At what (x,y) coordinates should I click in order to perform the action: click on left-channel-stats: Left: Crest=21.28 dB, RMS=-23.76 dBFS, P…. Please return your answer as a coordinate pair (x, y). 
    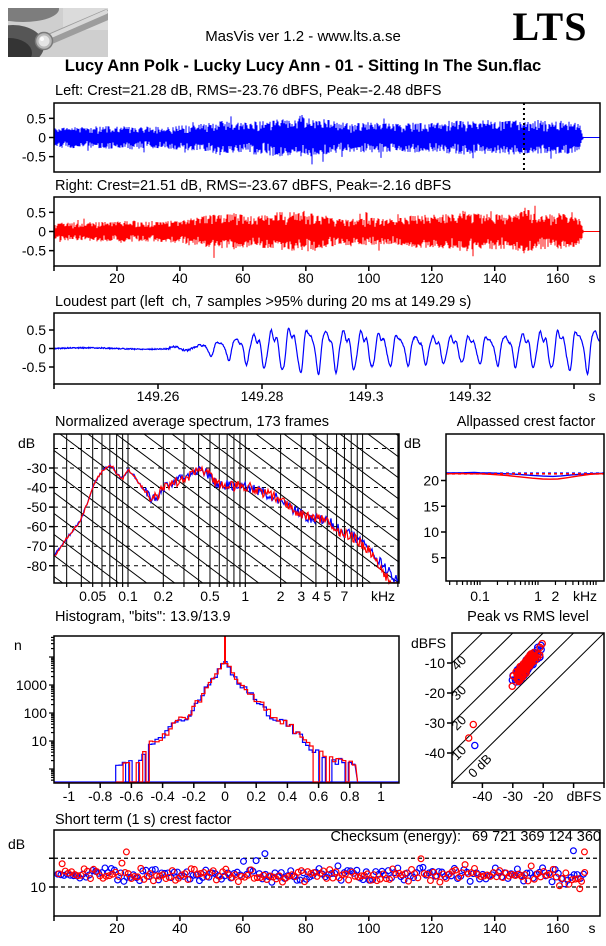
    Looking at the image, I should click on (248, 91).